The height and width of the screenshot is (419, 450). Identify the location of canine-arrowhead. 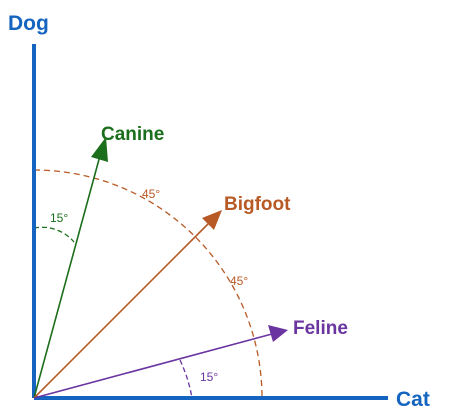
(99, 149).